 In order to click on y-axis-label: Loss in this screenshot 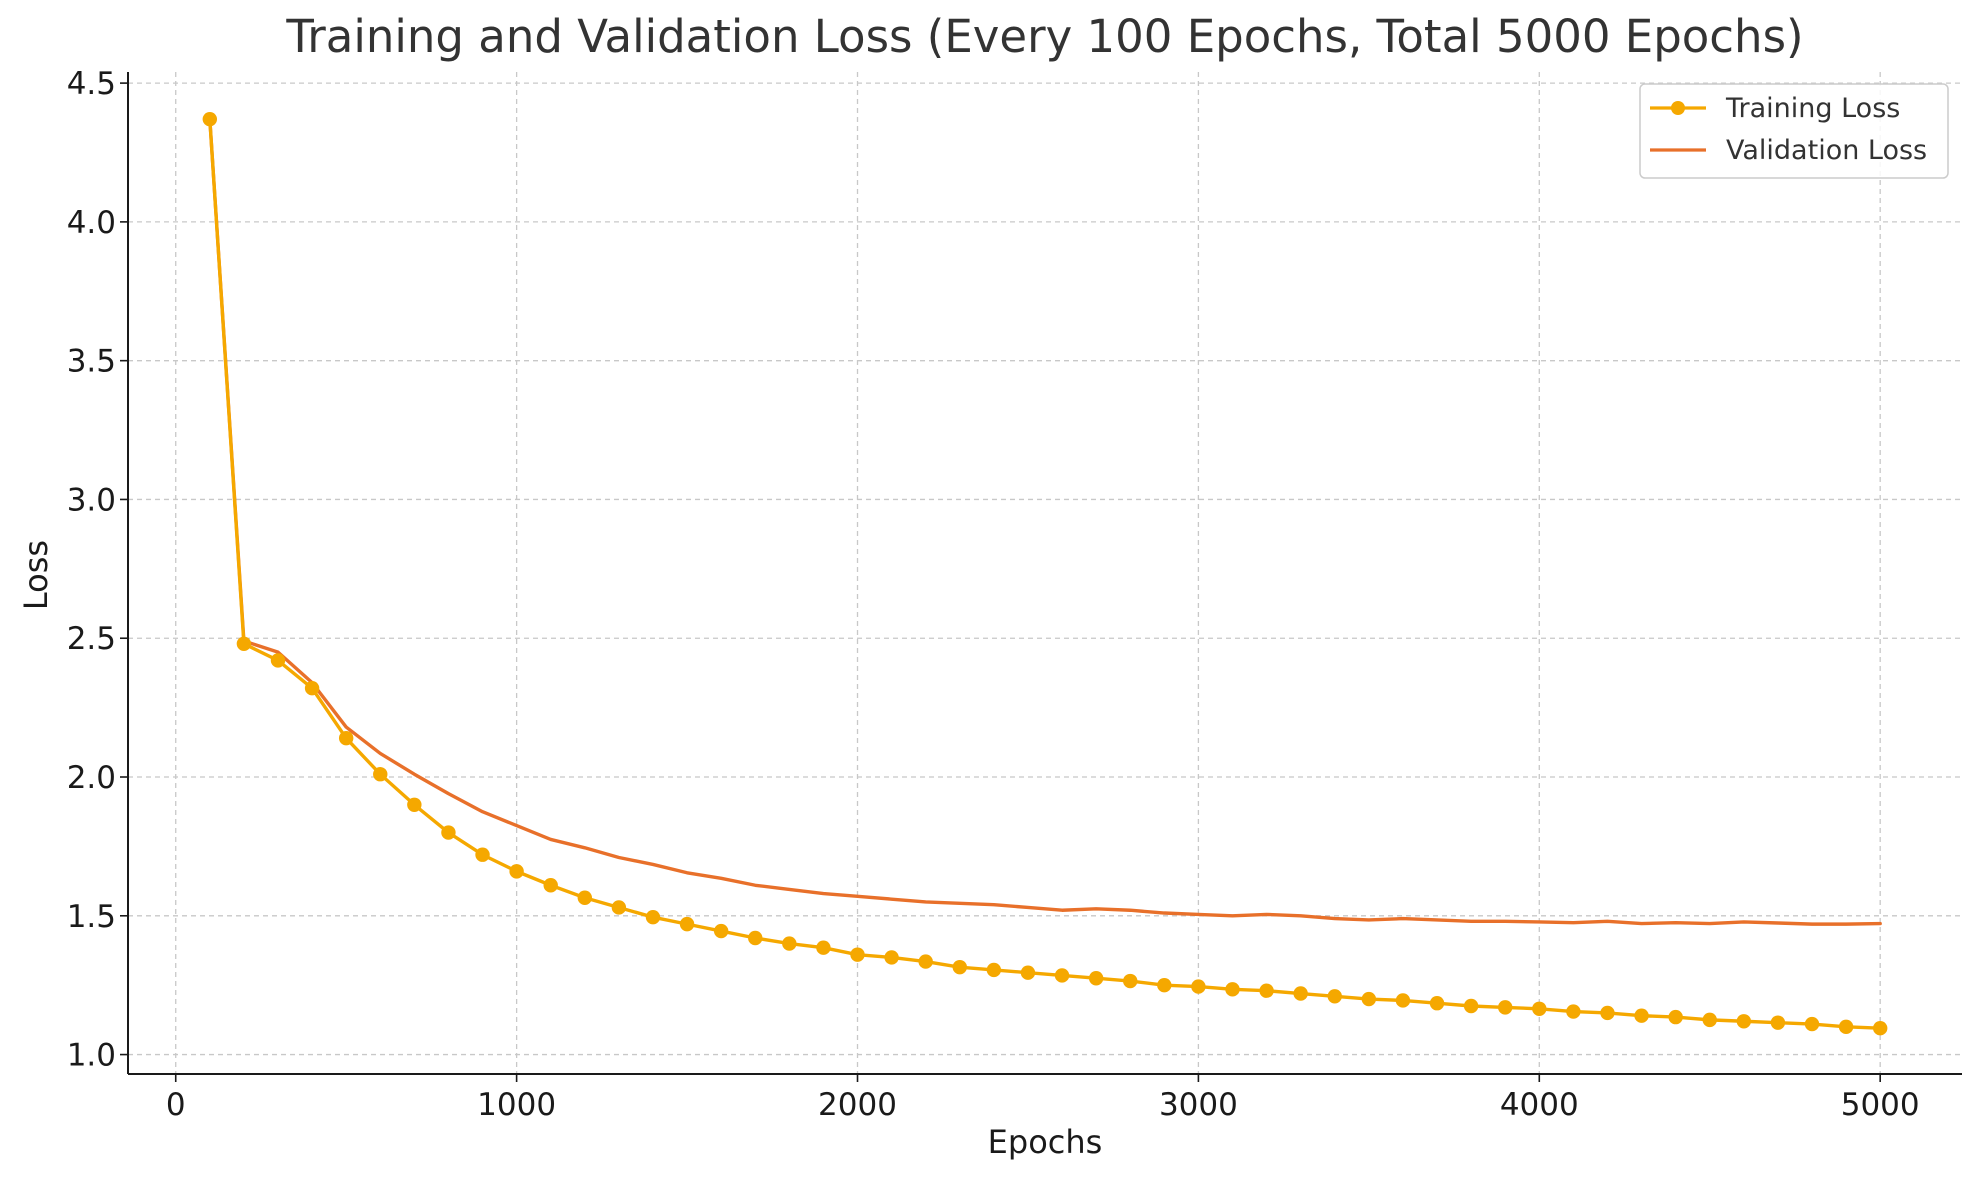, I will do `click(36, 575)`.